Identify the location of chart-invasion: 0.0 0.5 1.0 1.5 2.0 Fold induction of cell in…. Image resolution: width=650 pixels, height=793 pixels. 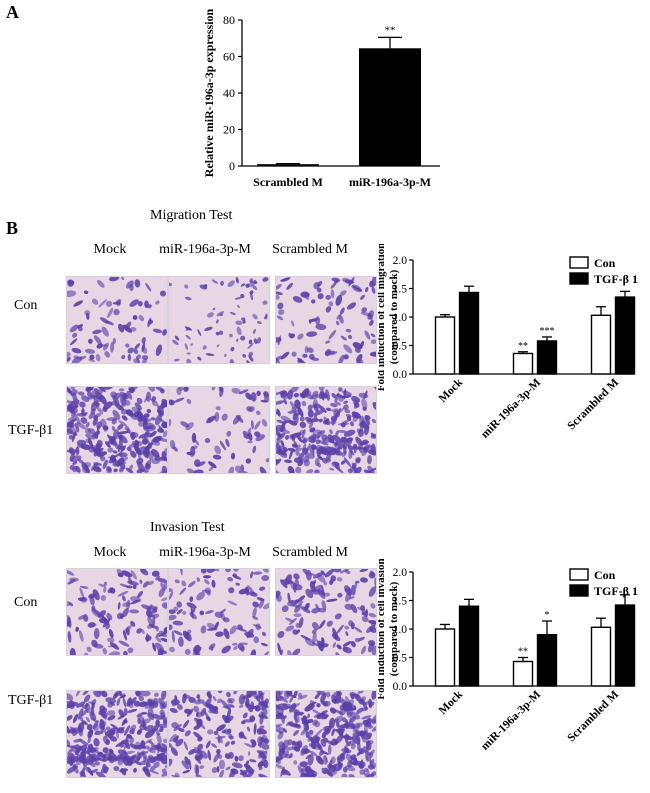
(508, 655).